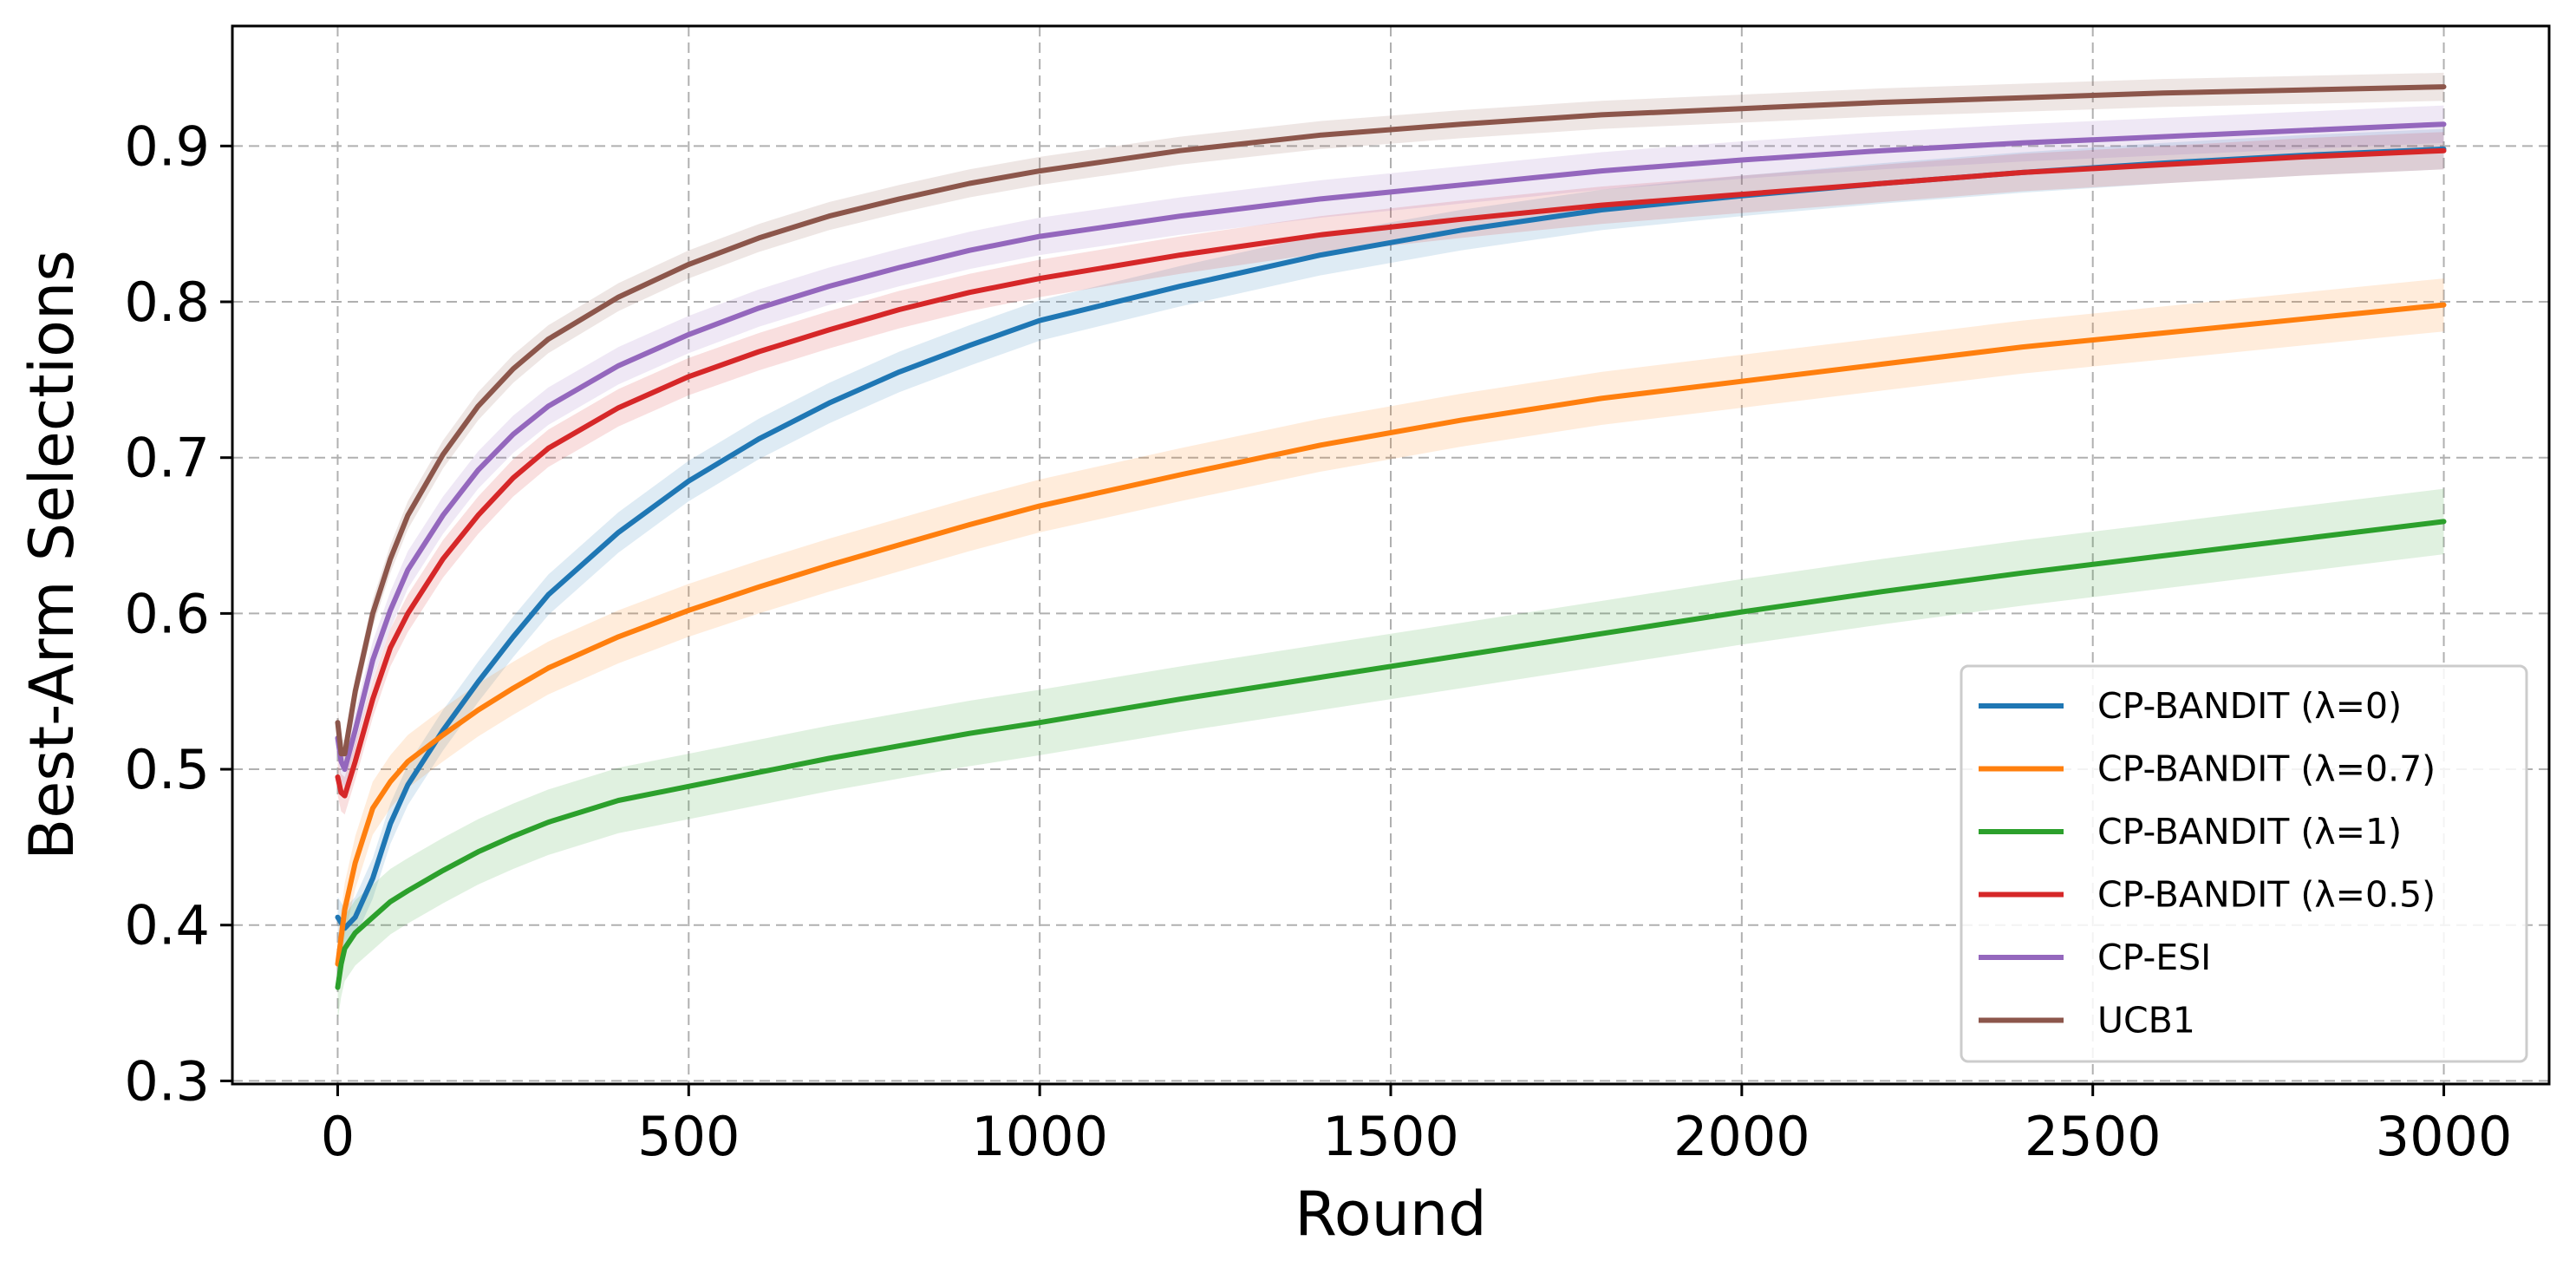 The image size is (2576, 1280). Describe the element at coordinates (2266, 769) in the screenshot. I see `legend-entry-label: CP-BANDIT (λ=0.7)` at that location.